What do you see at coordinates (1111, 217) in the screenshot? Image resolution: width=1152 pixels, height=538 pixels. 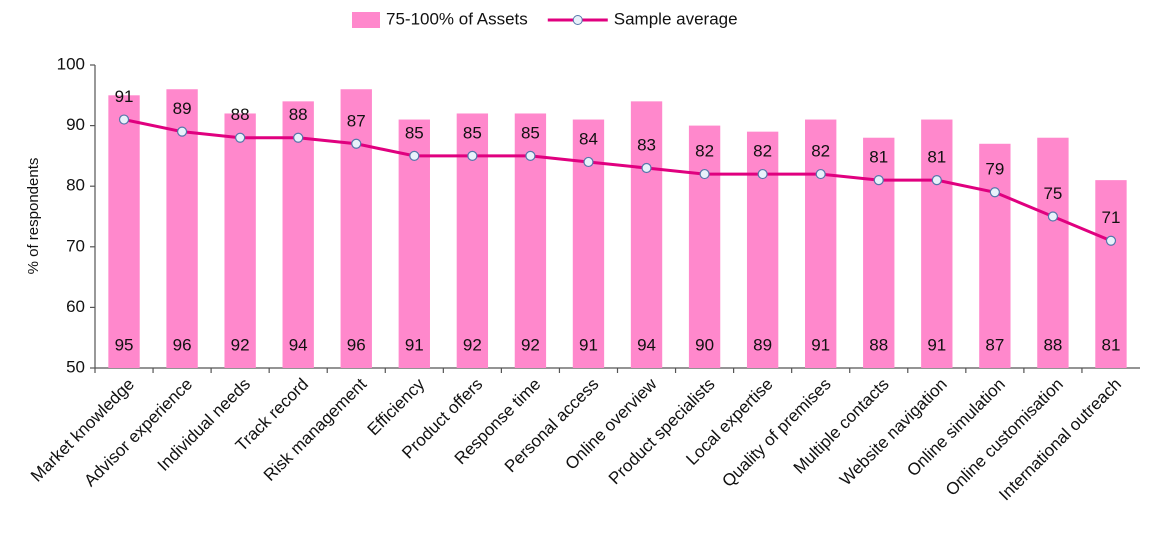 I see `line-value-label: 71` at bounding box center [1111, 217].